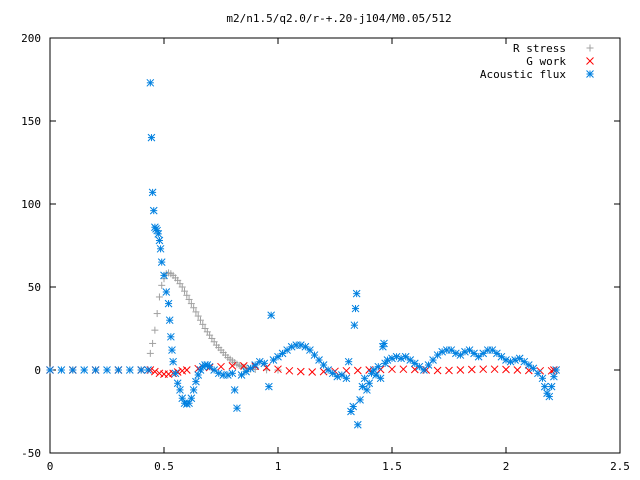  I want to click on series-r-stress, so click(164, 321).